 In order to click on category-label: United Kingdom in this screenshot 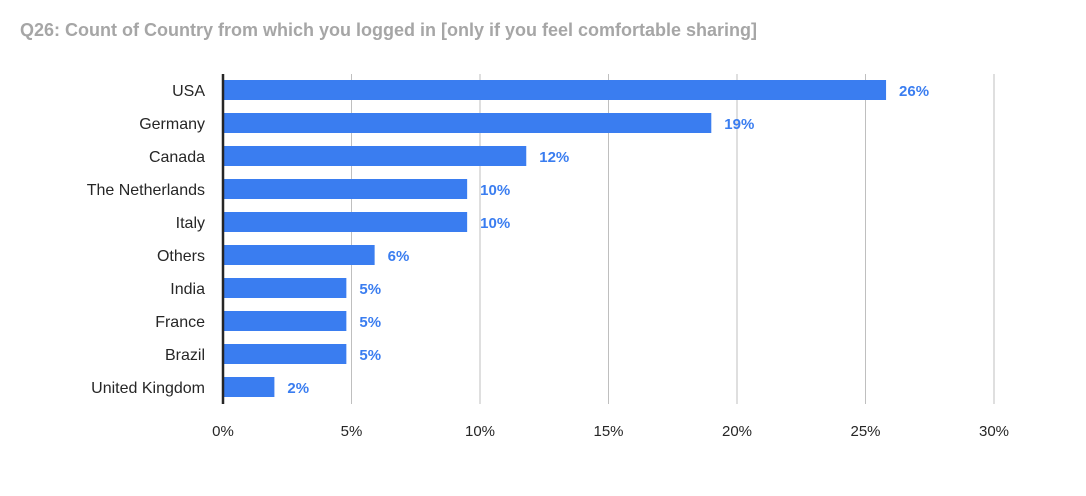, I will do `click(148, 388)`.